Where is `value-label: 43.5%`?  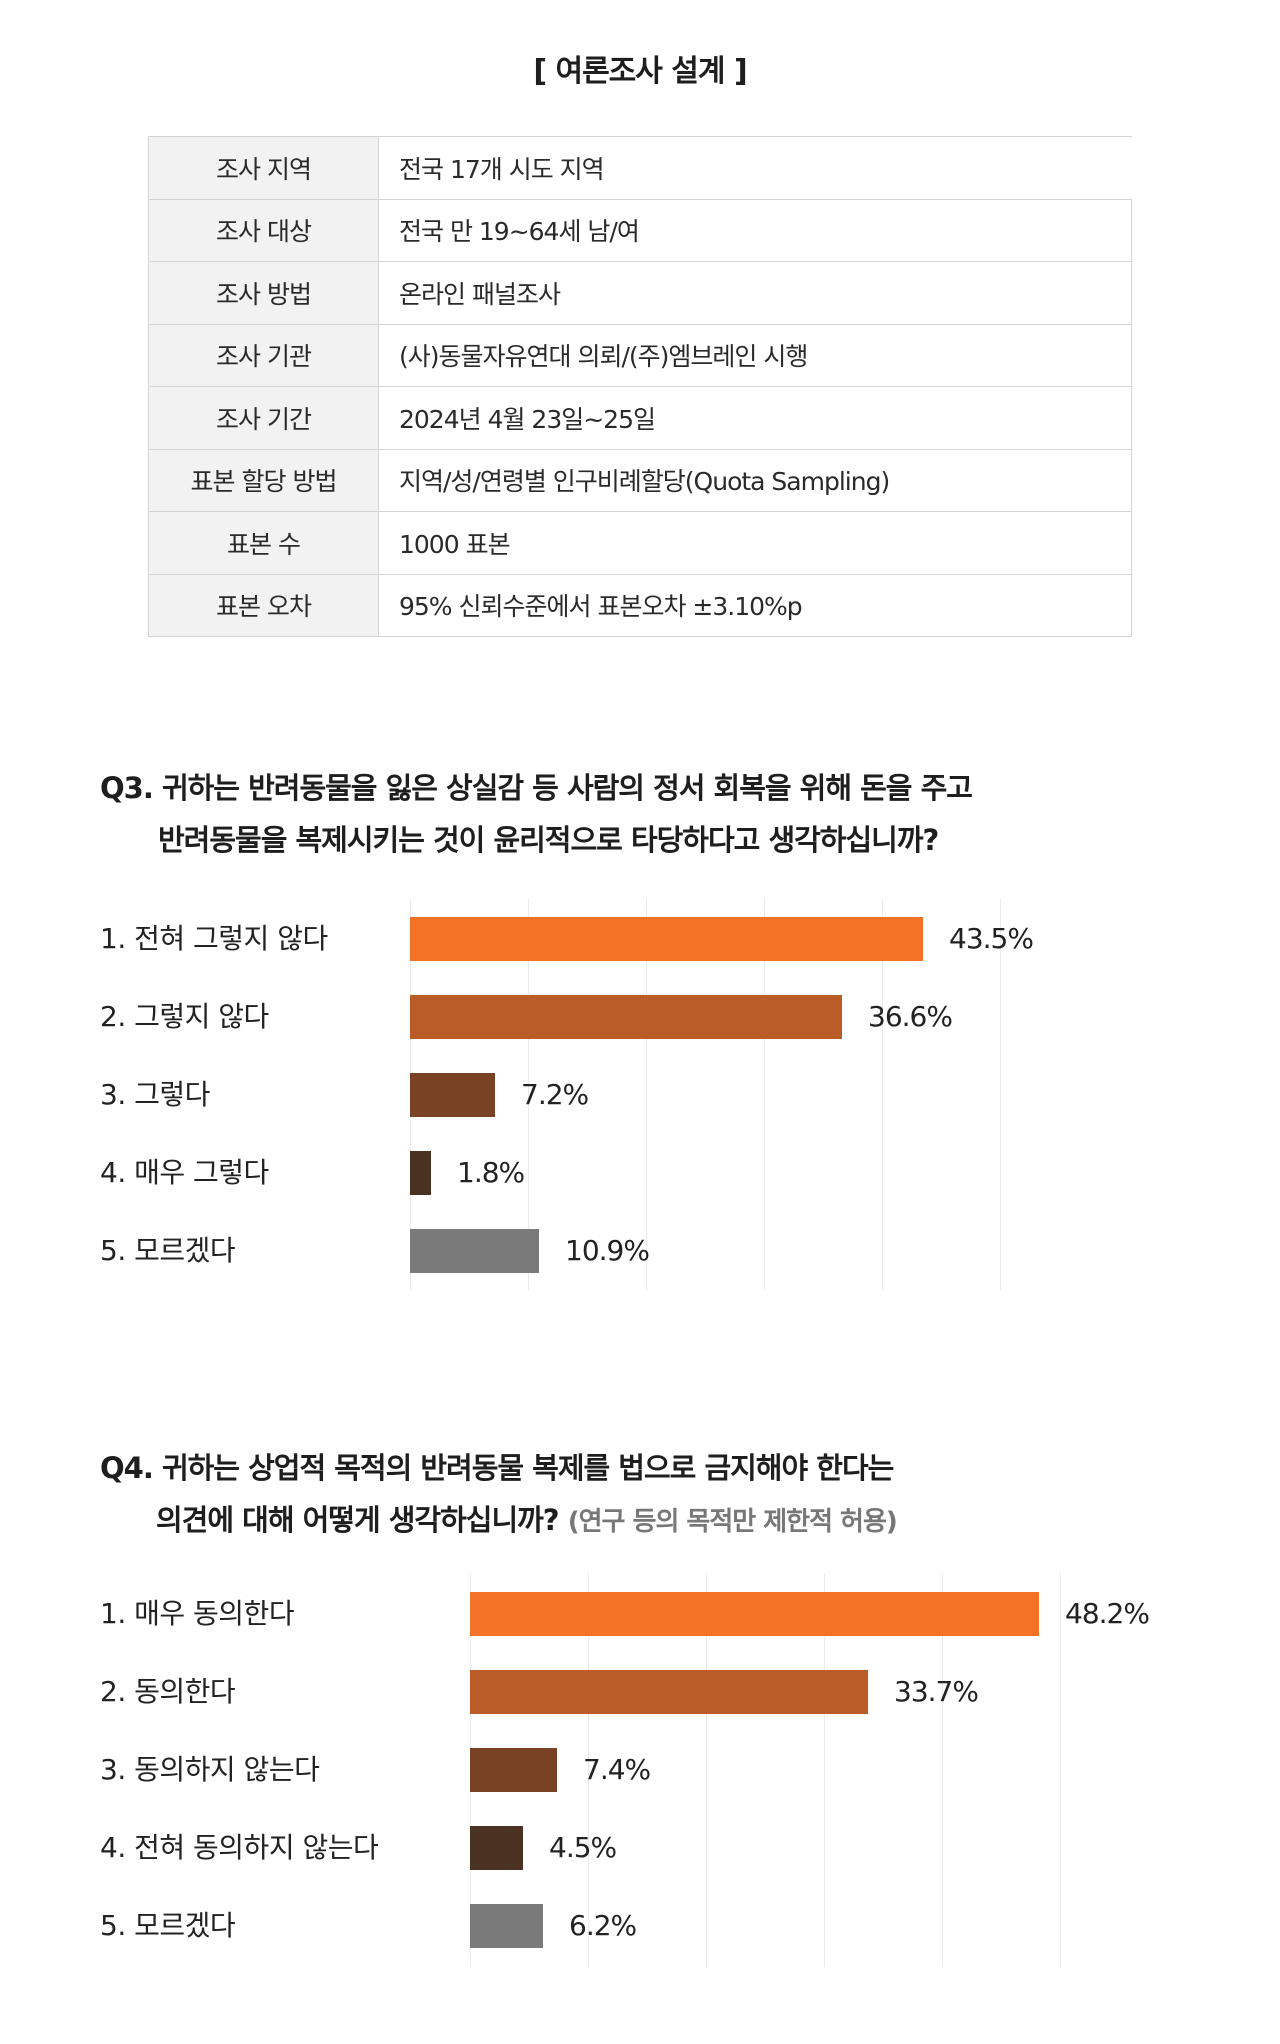
value-label: 43.5% is located at coordinates (991, 938).